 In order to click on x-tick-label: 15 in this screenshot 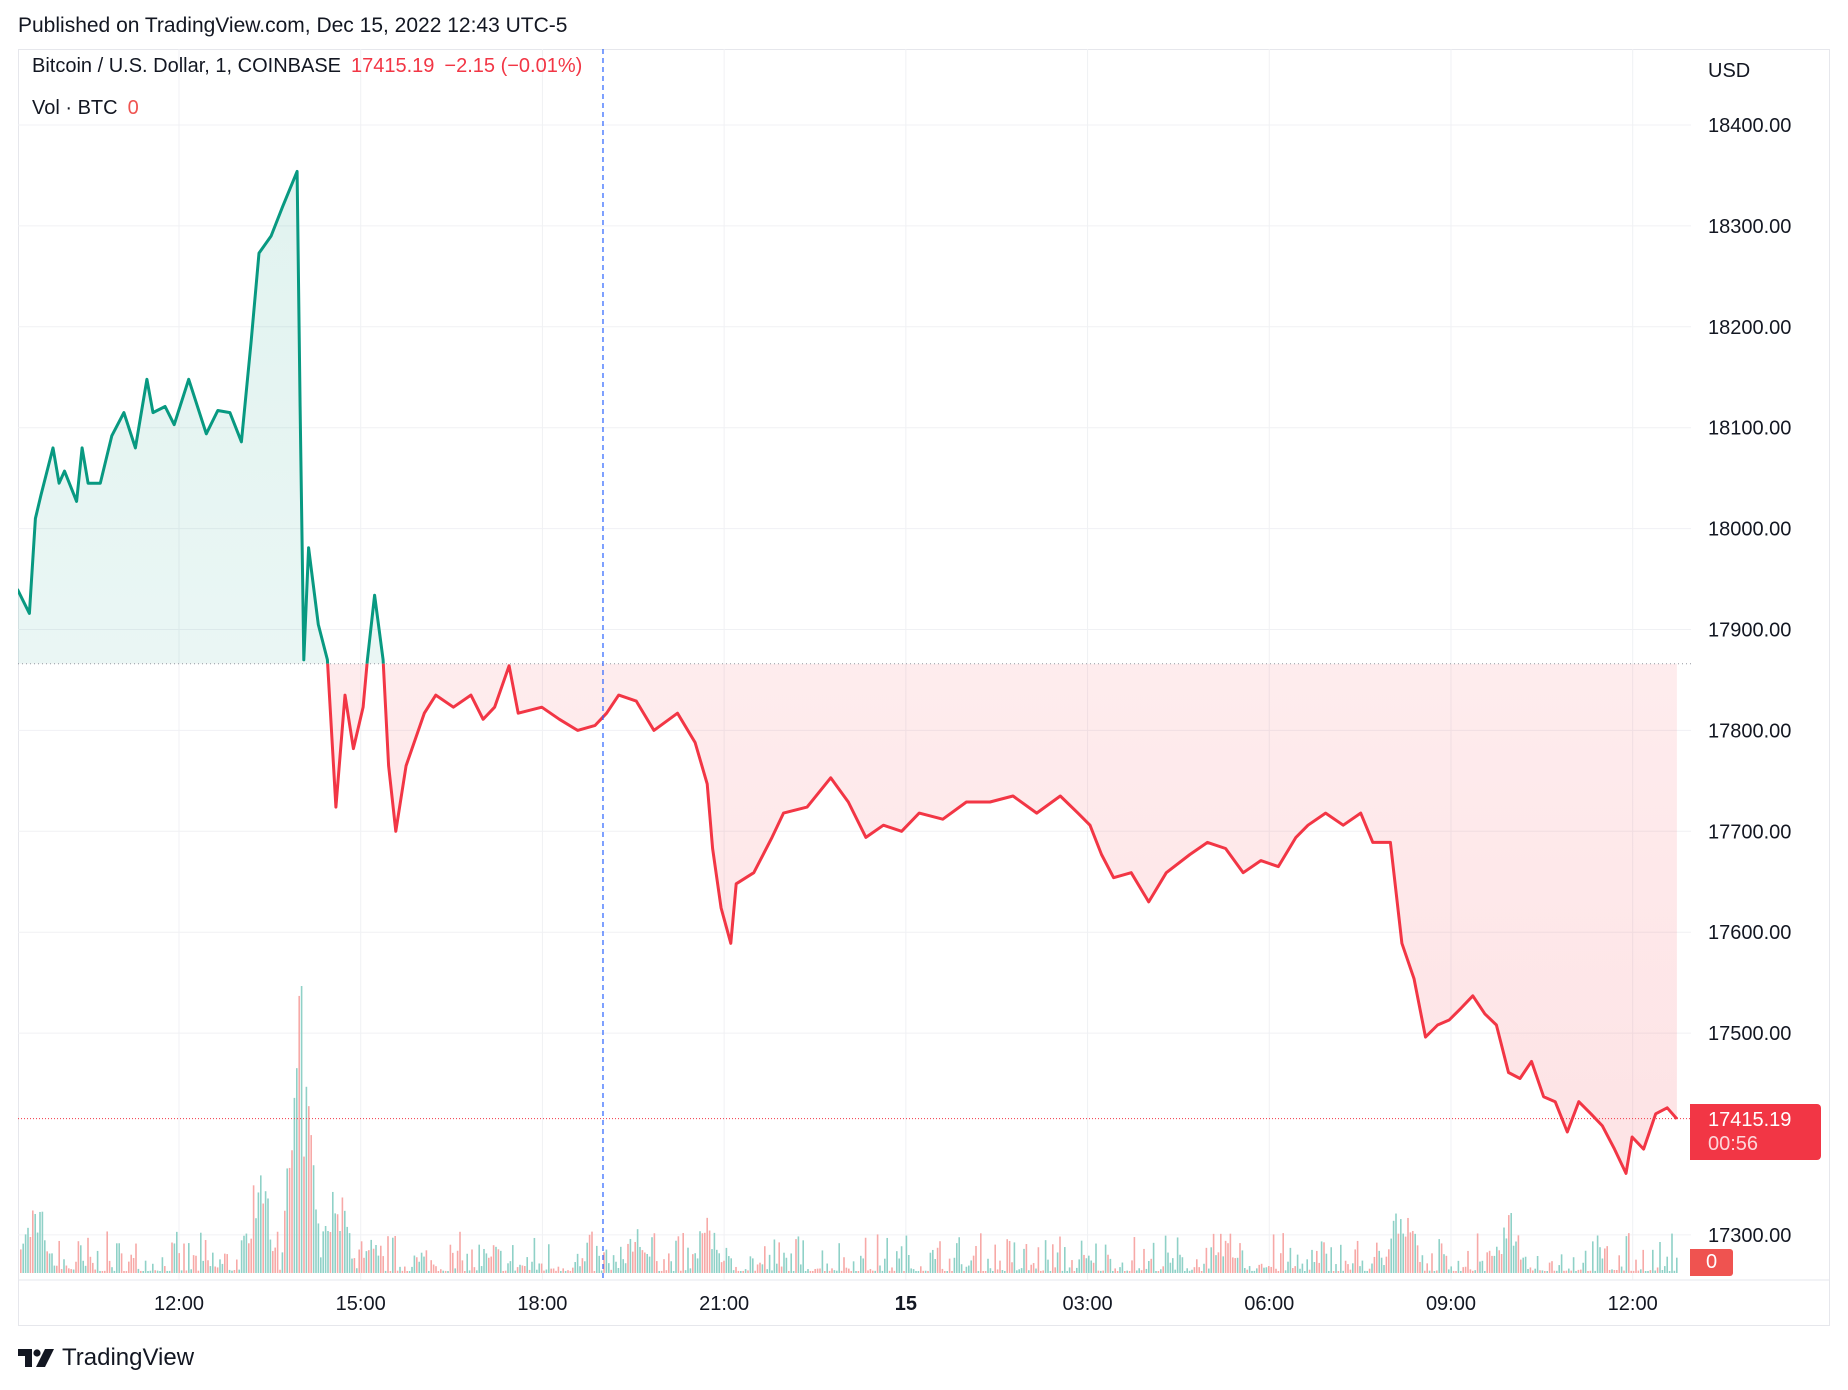, I will do `click(906, 1304)`.